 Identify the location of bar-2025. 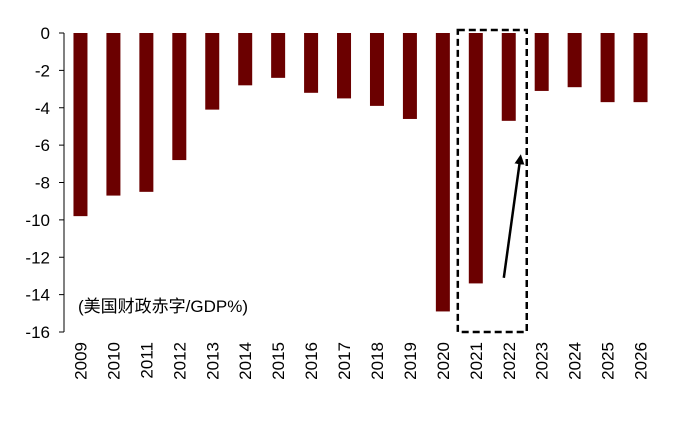
(607, 68).